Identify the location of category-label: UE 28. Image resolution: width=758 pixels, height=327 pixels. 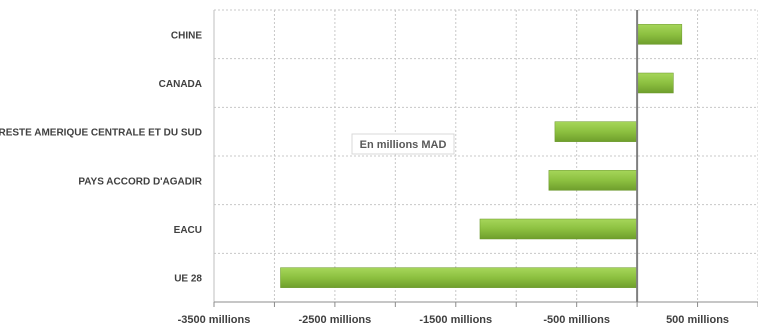
(188, 279).